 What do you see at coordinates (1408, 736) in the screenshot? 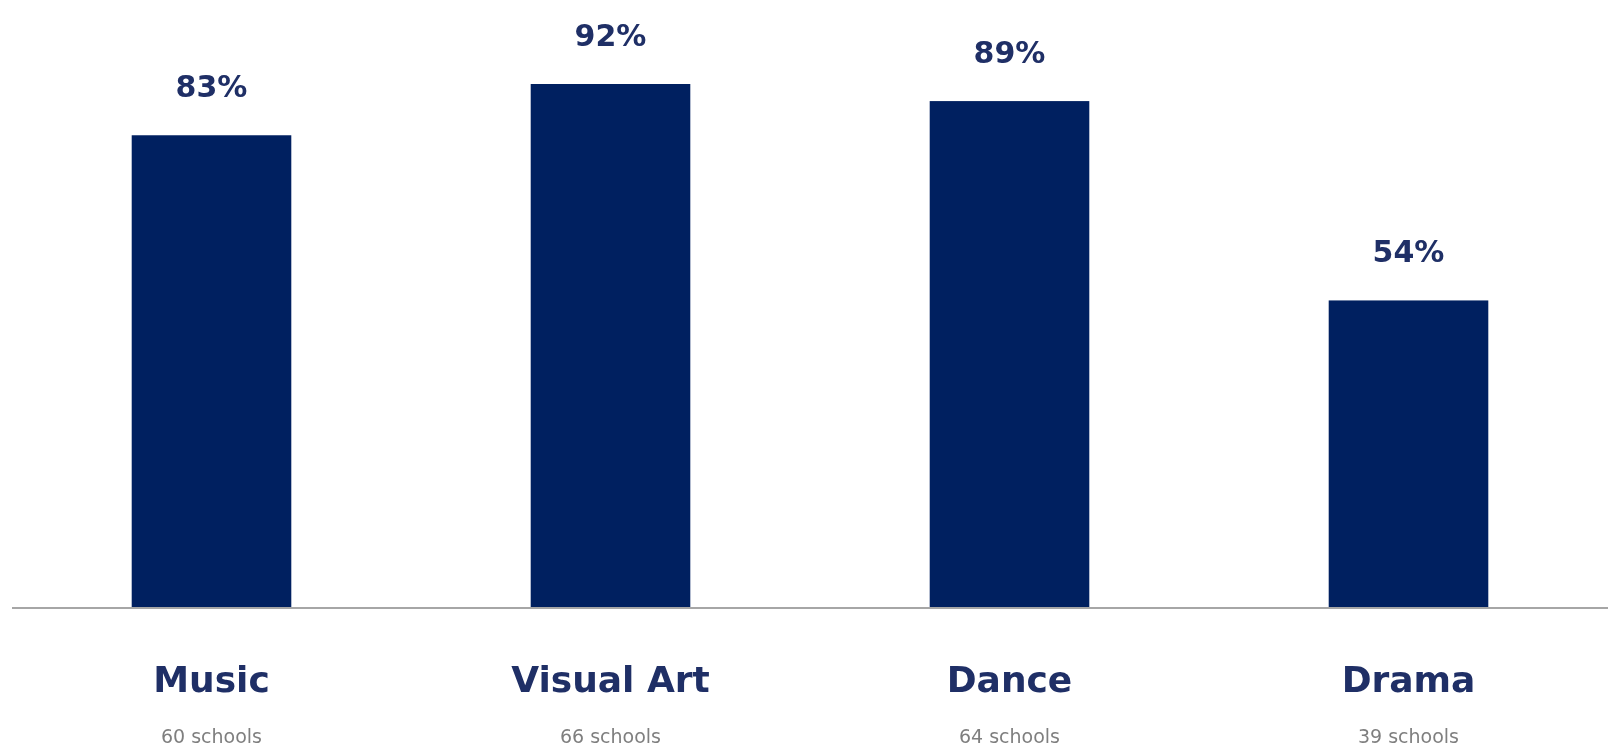
I see `text: 39 schools` at bounding box center [1408, 736].